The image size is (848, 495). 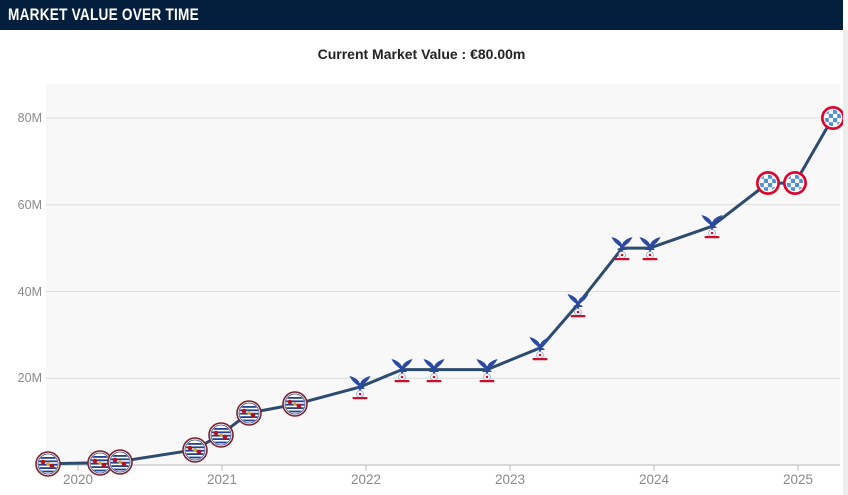 I want to click on x-axis-label: 2020, so click(x=78, y=479).